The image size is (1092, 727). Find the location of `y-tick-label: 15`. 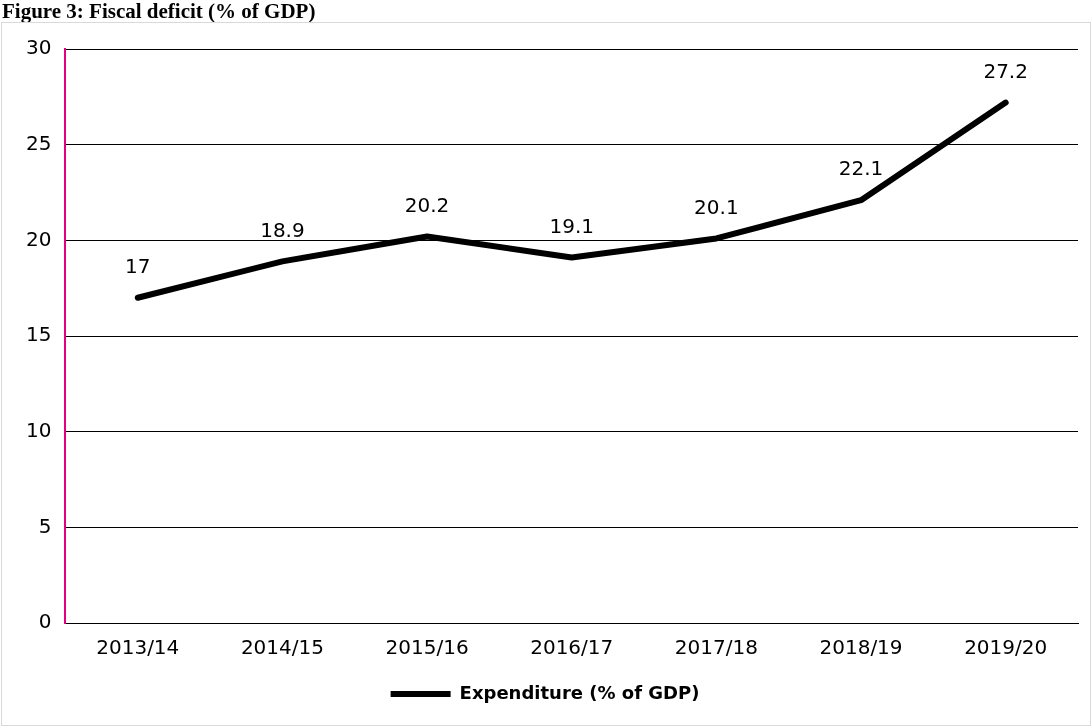

y-tick-label: 15 is located at coordinates (39, 334).